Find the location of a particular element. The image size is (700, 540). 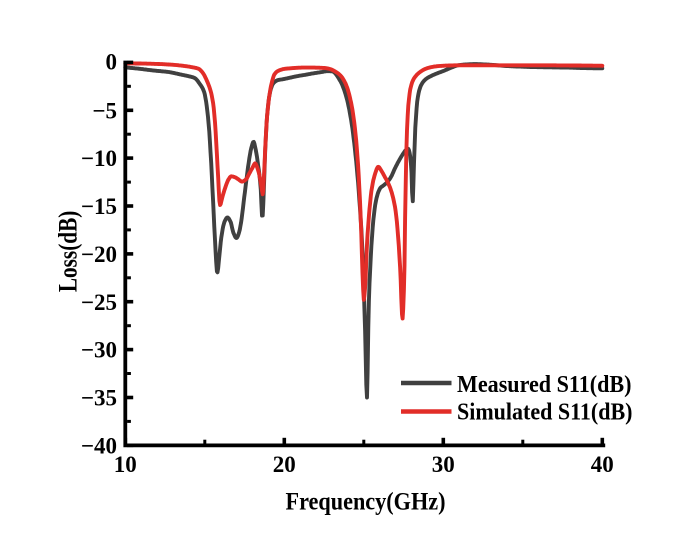

svg-text: −15 is located at coordinates (99, 206).